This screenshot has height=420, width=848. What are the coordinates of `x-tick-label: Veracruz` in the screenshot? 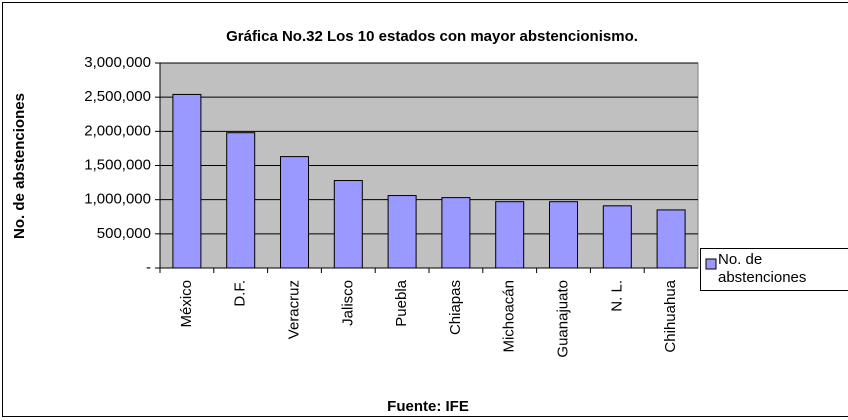 It's located at (293, 309).